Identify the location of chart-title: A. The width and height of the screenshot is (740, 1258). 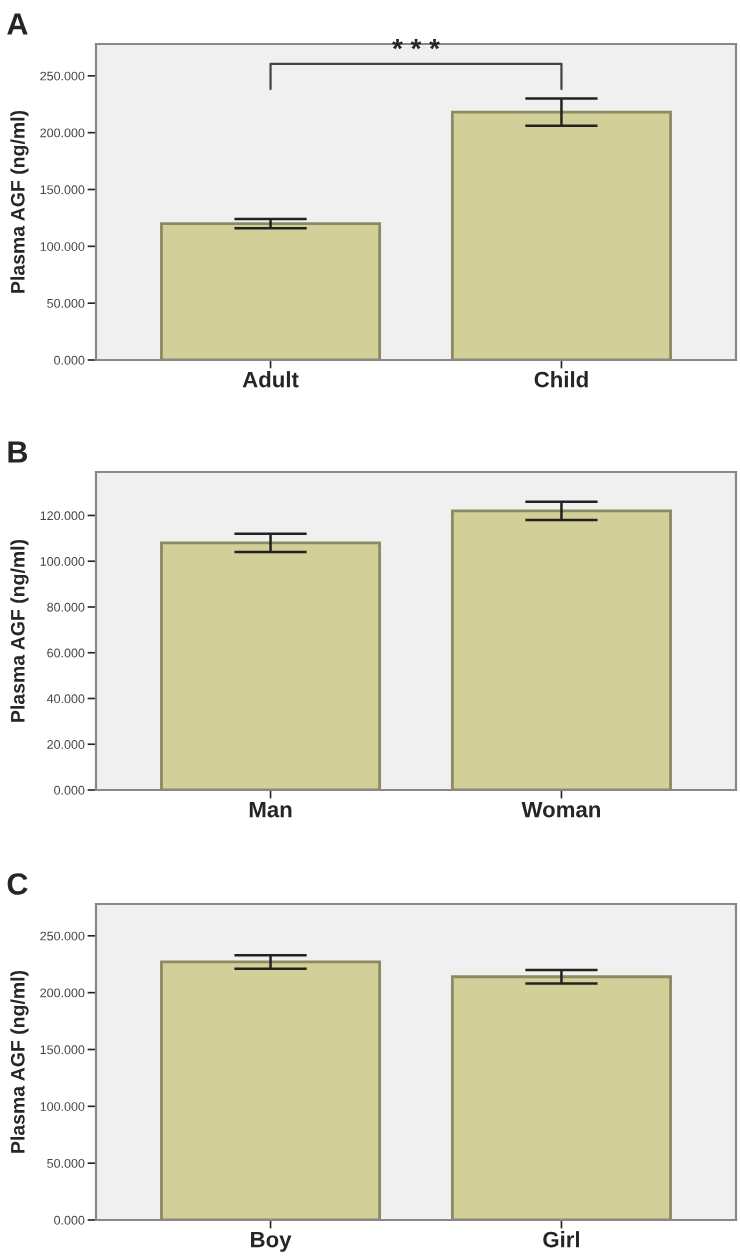
(17, 24).